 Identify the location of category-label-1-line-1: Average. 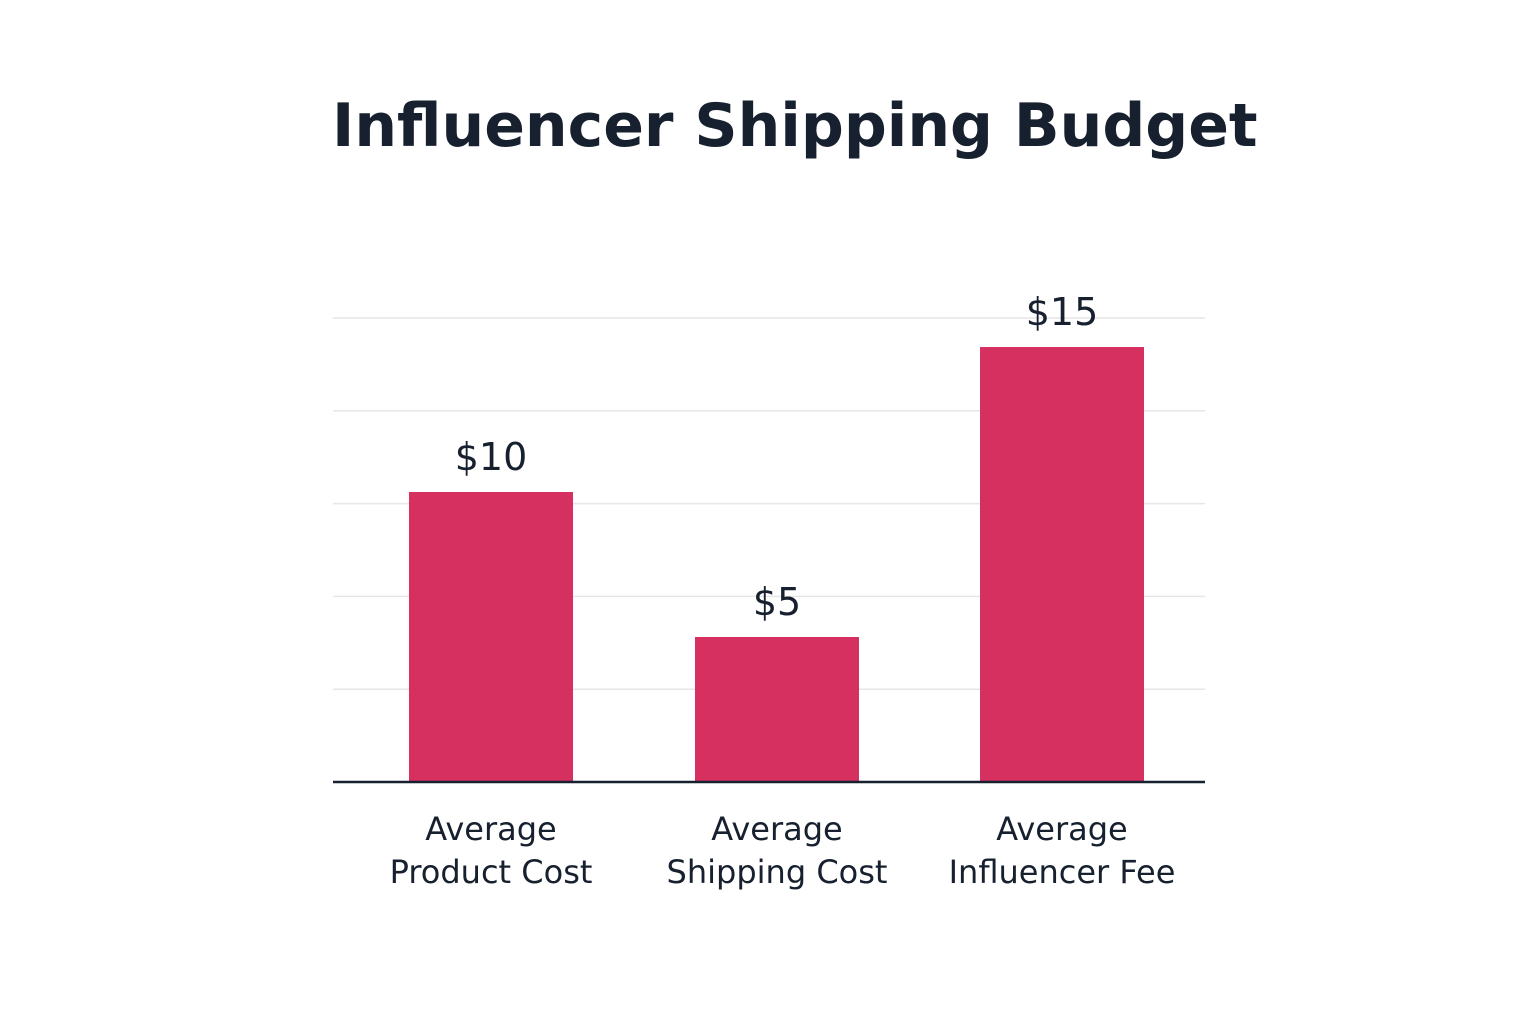
(490, 829).